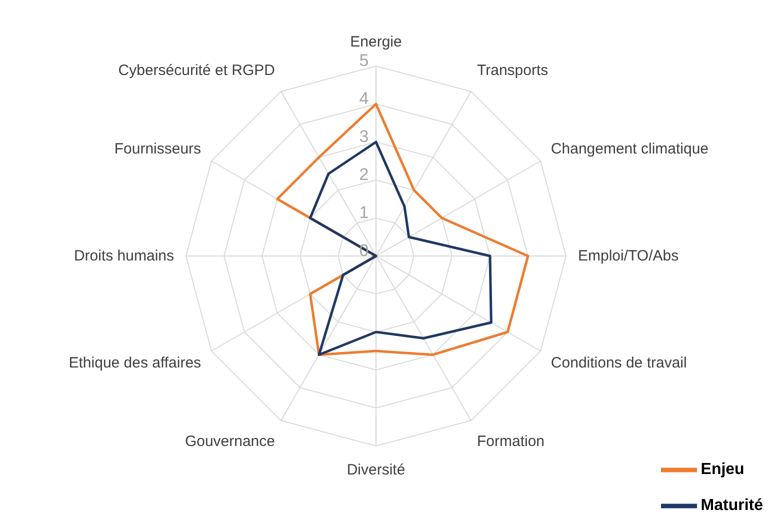 This screenshot has width=783, height=524. Describe the element at coordinates (229, 441) in the screenshot. I see `spoke-label: Gouvernance` at that location.